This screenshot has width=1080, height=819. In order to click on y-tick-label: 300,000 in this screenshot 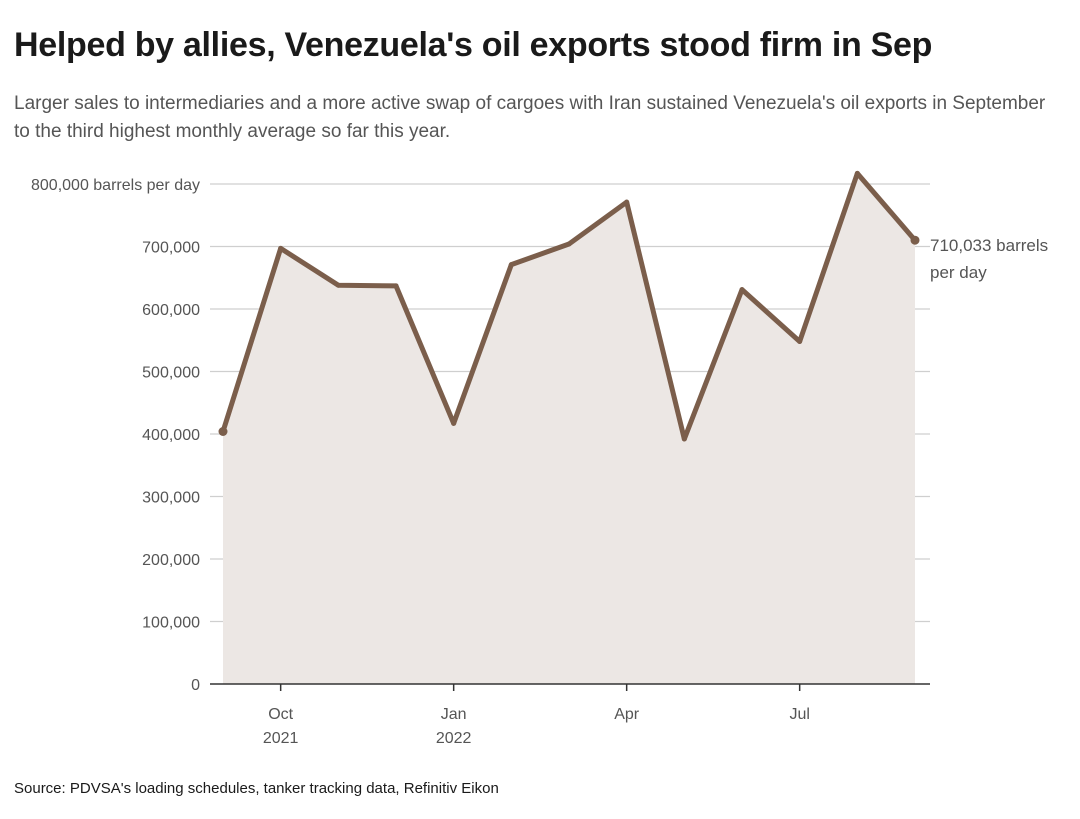, I will do `click(171, 498)`.